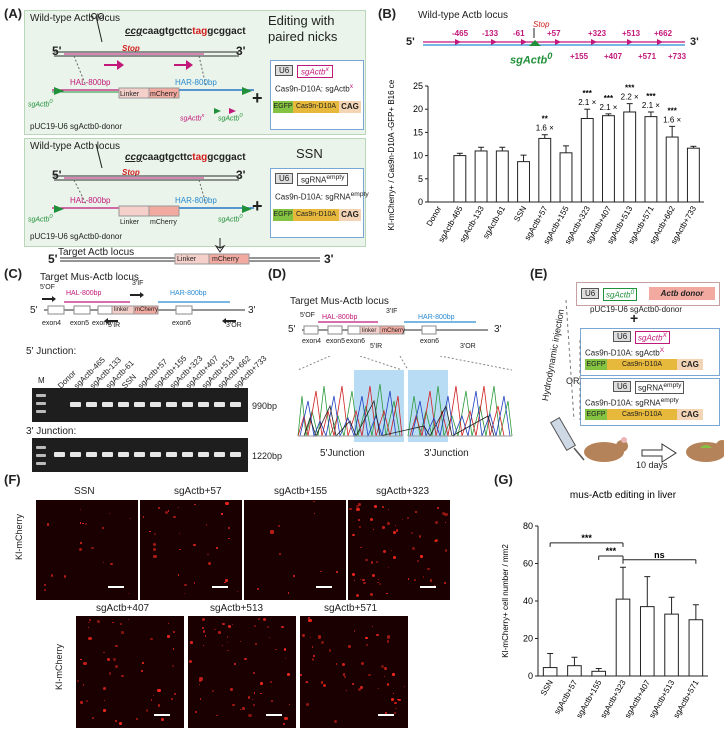  Describe the element at coordinates (41, 455) in the screenshot. I see `marker-band` at that location.